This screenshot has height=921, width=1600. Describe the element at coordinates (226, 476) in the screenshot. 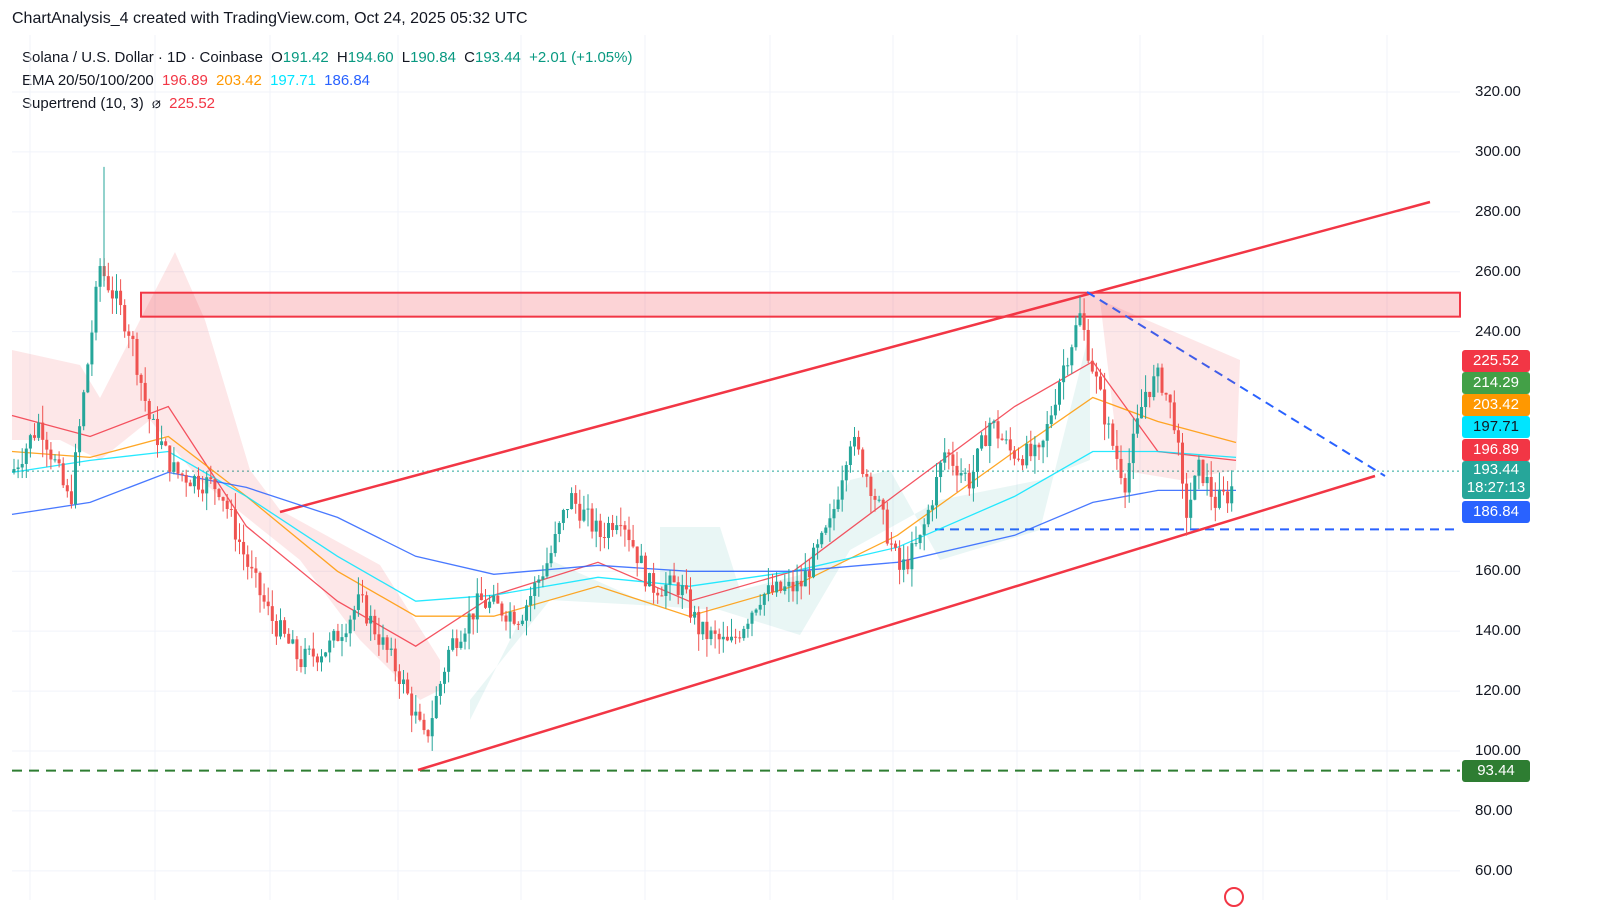

I see `supertrend-down-zone` at that location.